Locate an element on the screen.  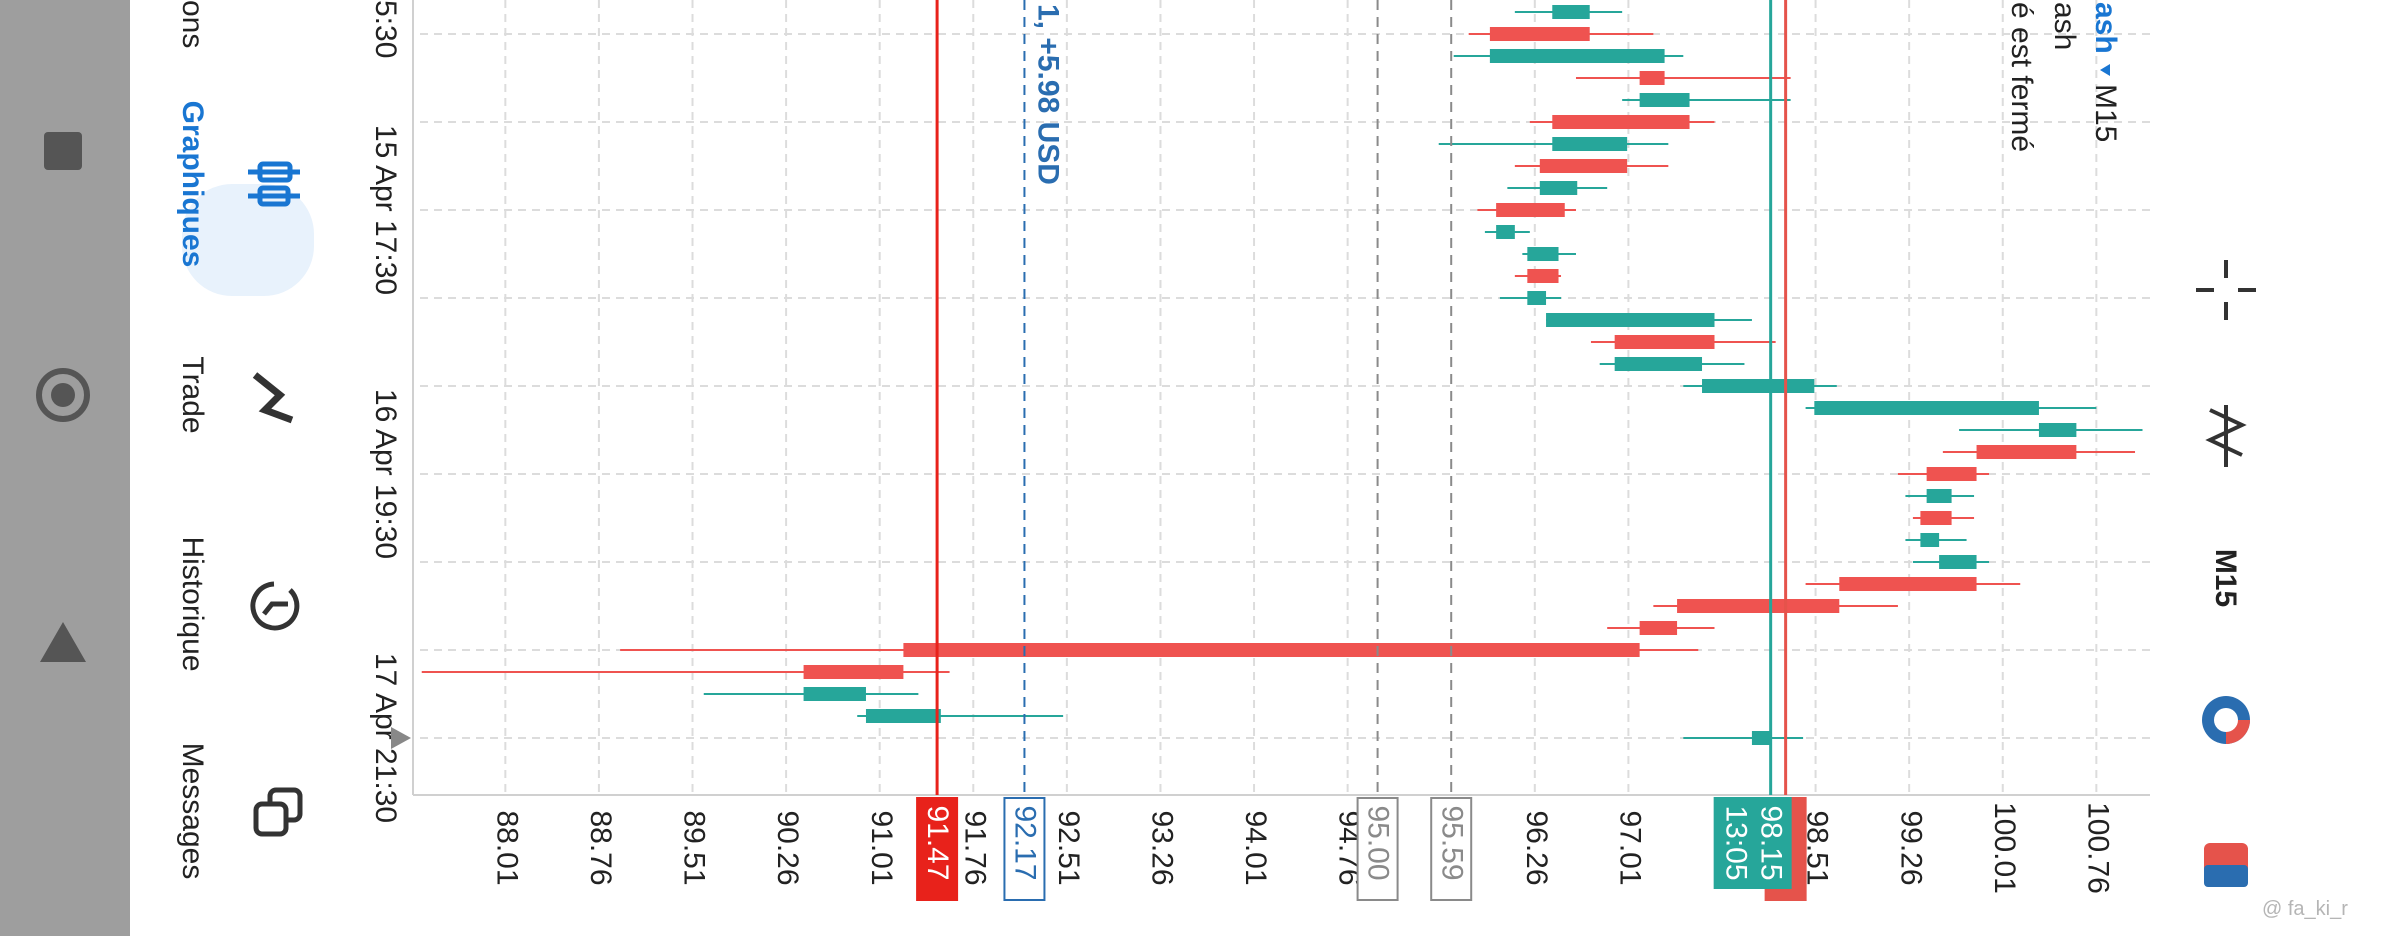
y-tick-label: 90.26 is located at coordinates (787, 847).